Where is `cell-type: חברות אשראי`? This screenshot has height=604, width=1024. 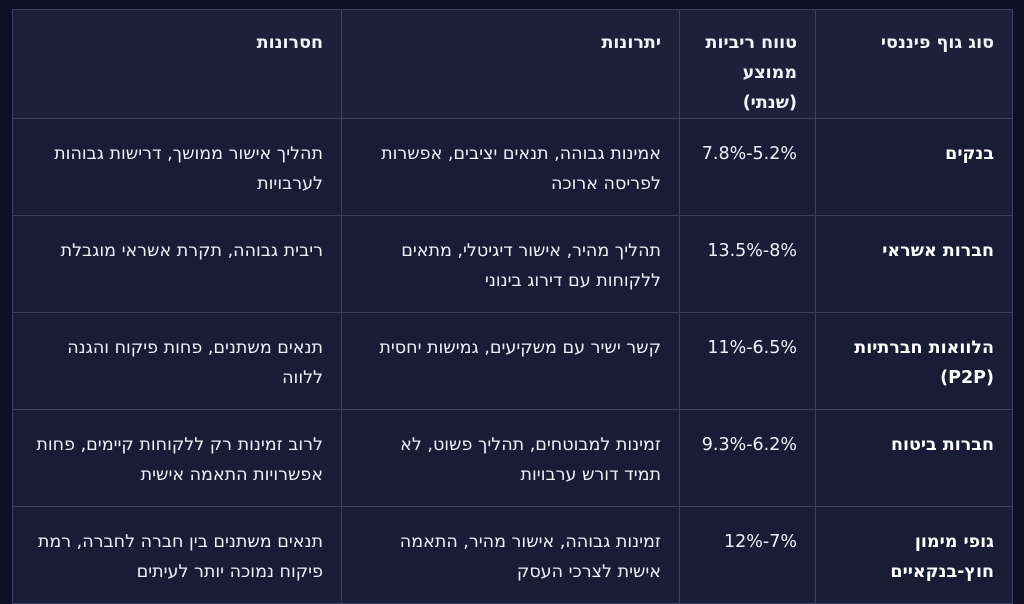
cell-type: חברות אשראי is located at coordinates (914, 264).